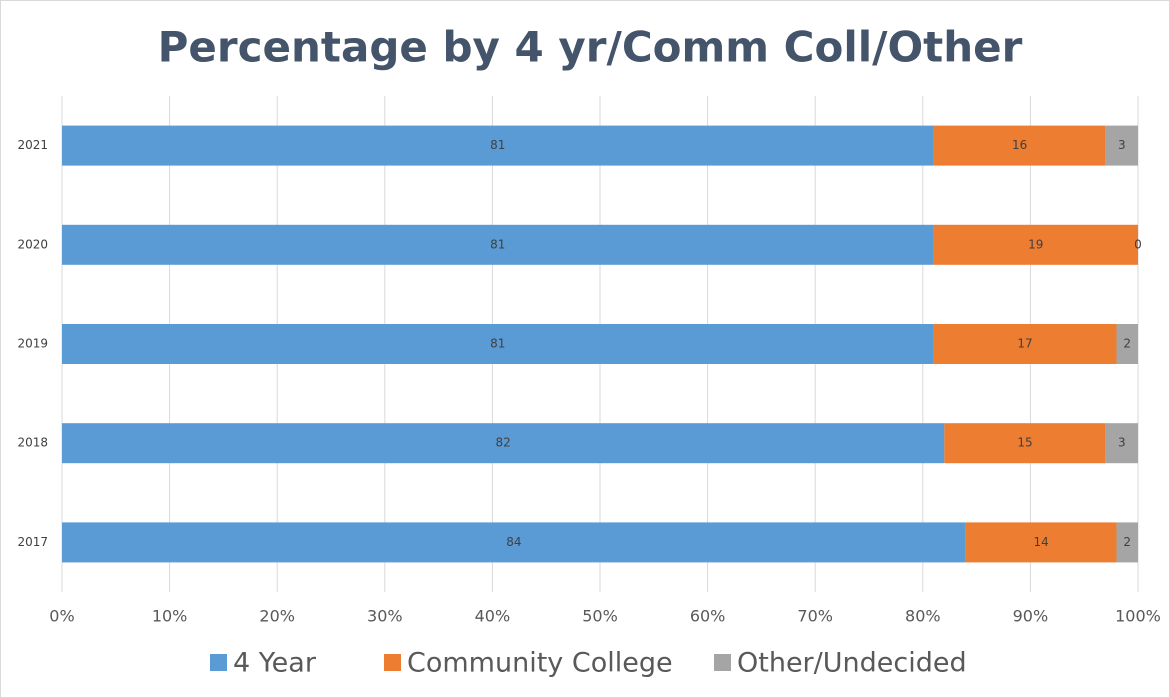 The height and width of the screenshot is (698, 1170). I want to click on data-label: 84, so click(513, 542).